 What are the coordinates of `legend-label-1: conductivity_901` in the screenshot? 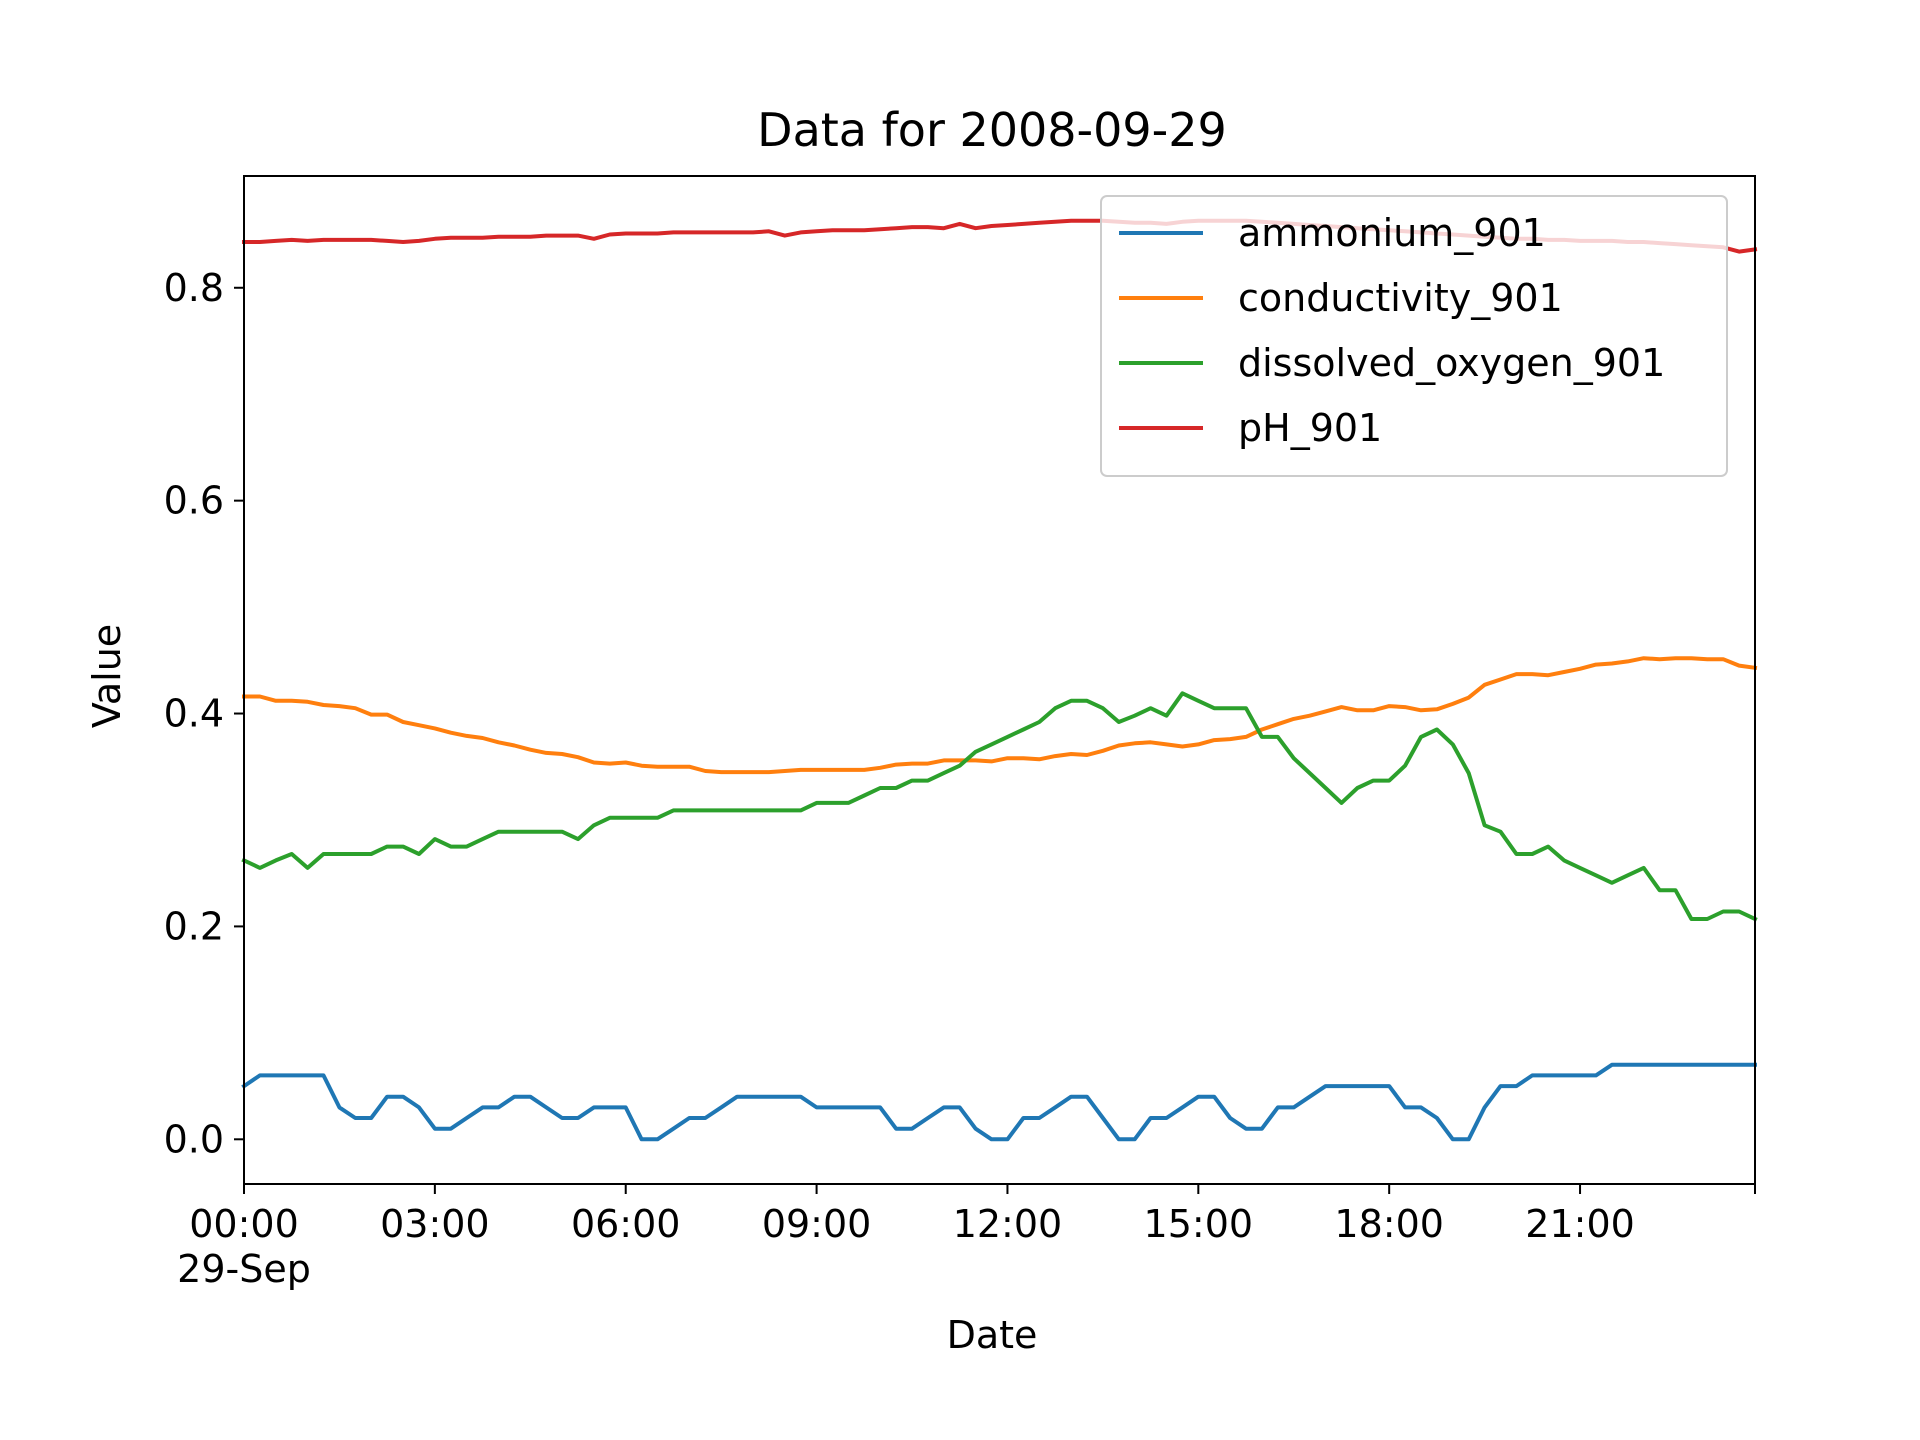 It's located at (1400, 298).